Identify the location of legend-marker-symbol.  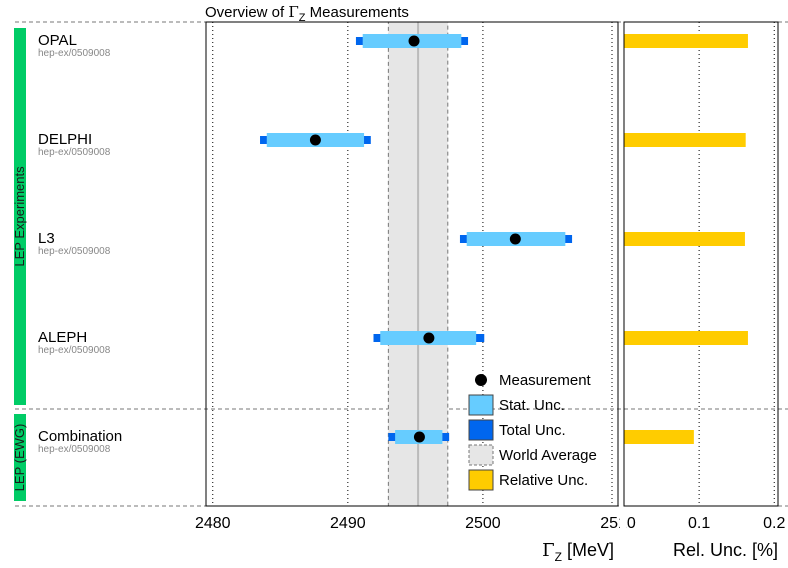
(481, 380).